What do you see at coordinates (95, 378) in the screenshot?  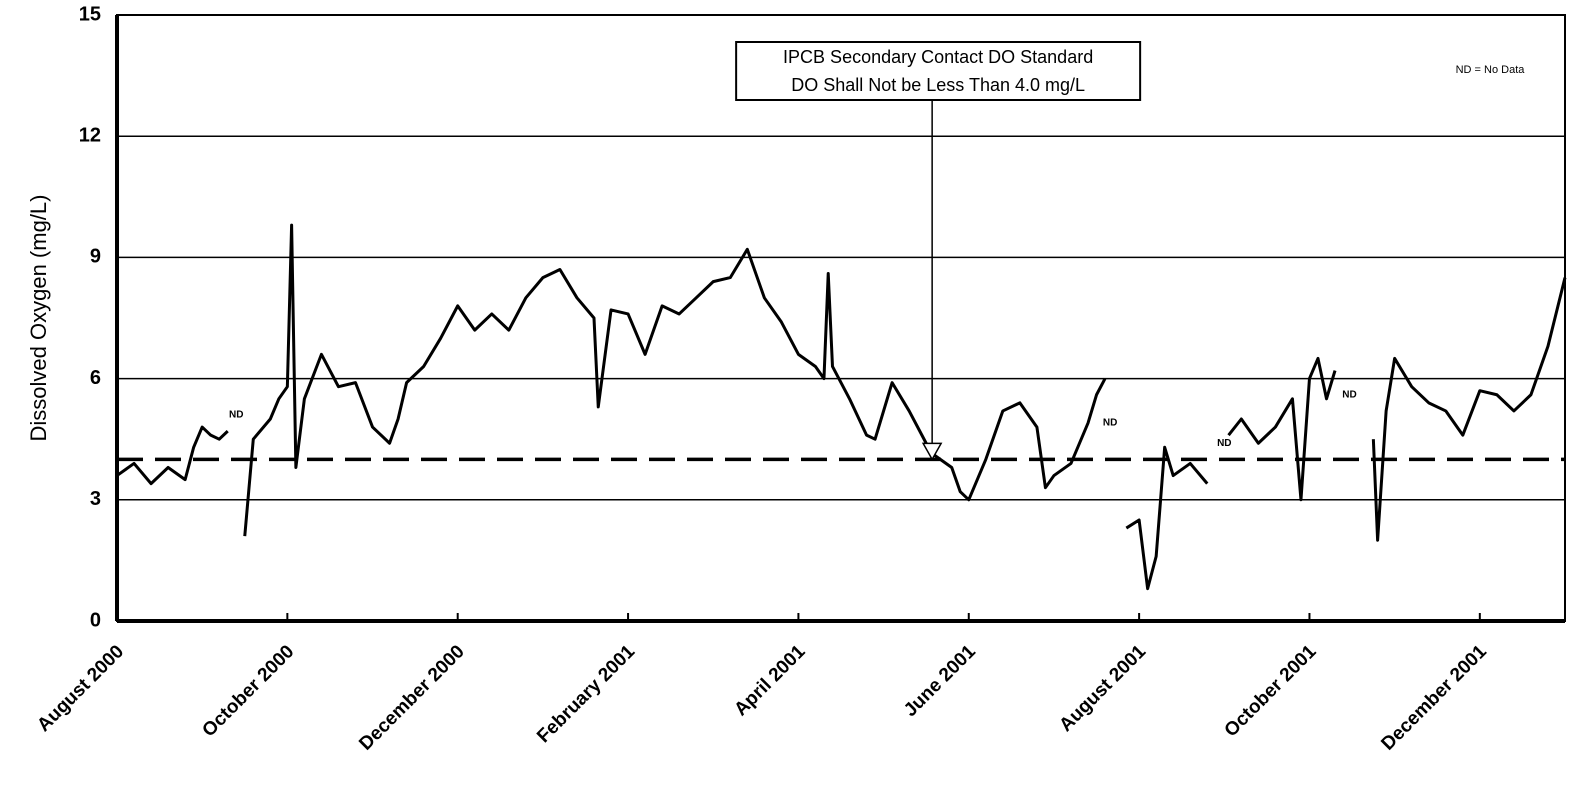 I see `y-tick-label: 6` at bounding box center [95, 378].